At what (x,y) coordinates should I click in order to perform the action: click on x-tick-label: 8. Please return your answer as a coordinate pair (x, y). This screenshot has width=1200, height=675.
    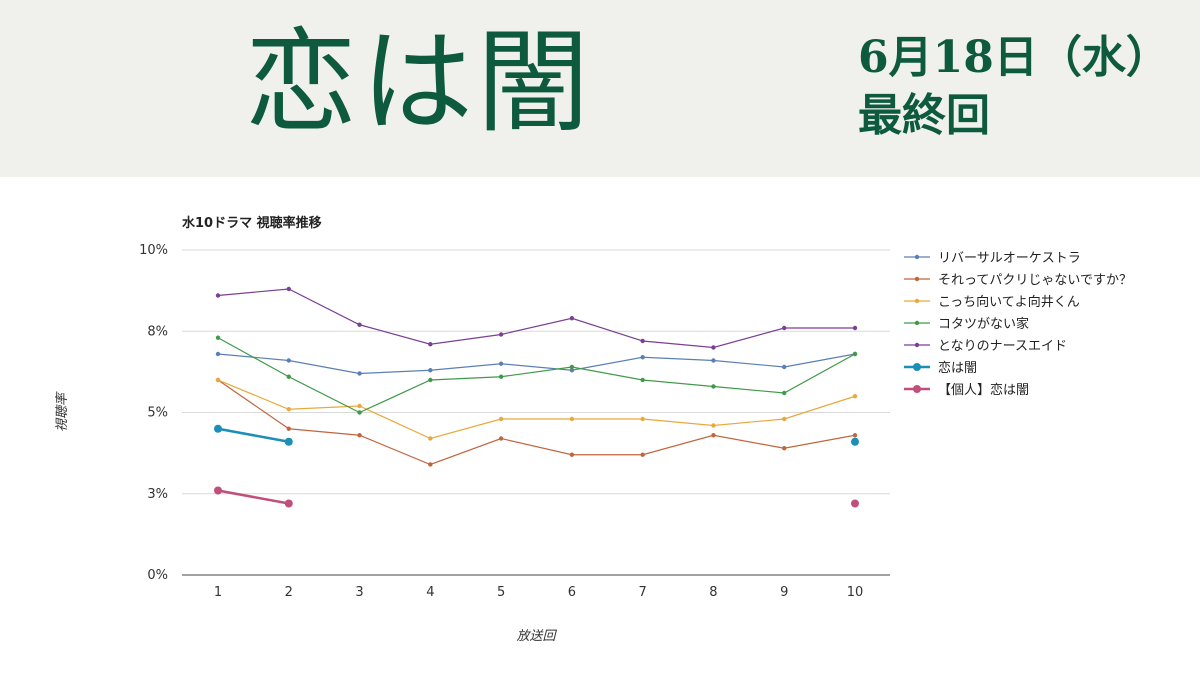
    Looking at the image, I should click on (713, 592).